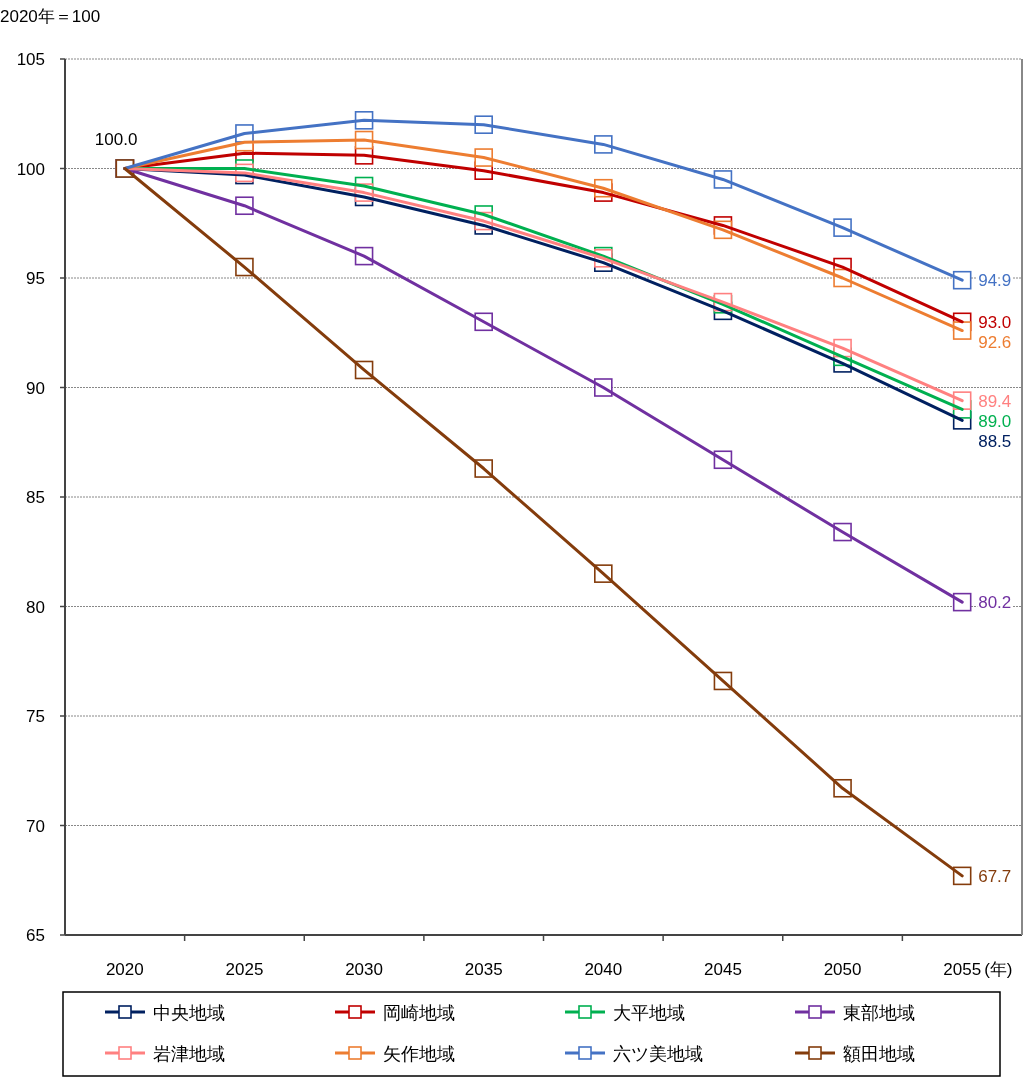 The image size is (1029, 1078). I want to click on legend-label: 岡崎地域, so click(419, 1013).